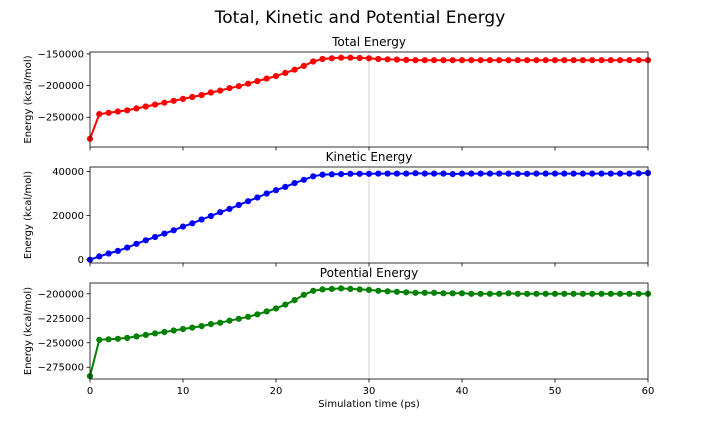  What do you see at coordinates (81, 260) in the screenshot?
I see `kinetic-energy-ytick-label: 0` at bounding box center [81, 260].